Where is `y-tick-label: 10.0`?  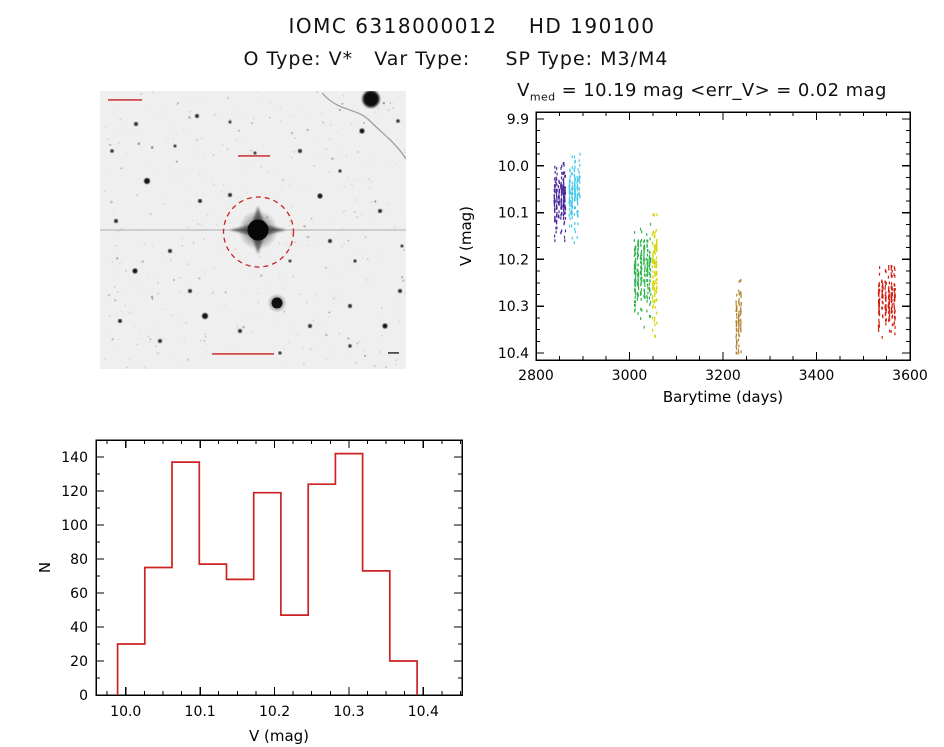 y-tick-label: 10.0 is located at coordinates (513, 167).